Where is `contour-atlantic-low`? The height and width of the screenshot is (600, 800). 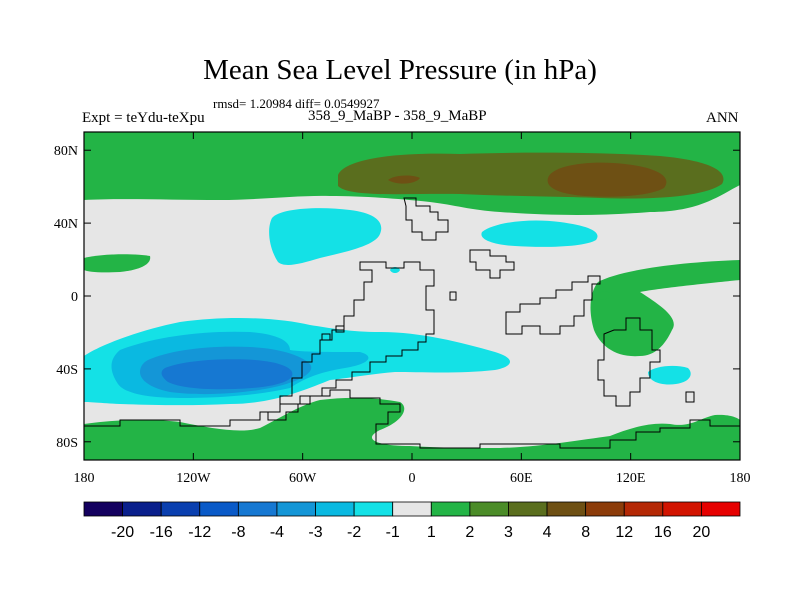 contour-atlantic-low is located at coordinates (539, 233).